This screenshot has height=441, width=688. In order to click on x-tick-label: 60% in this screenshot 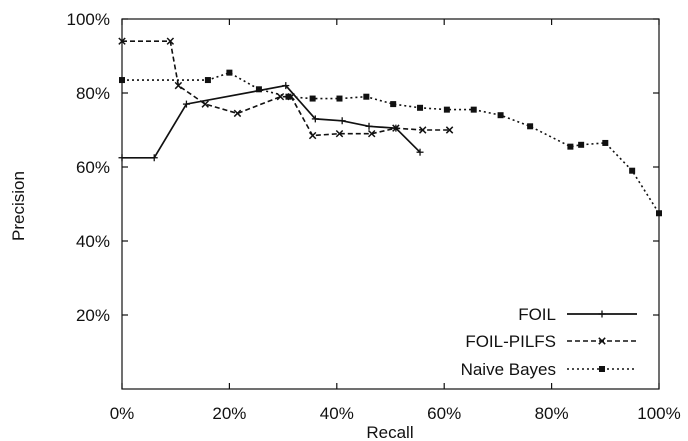, I will do `click(444, 413)`.